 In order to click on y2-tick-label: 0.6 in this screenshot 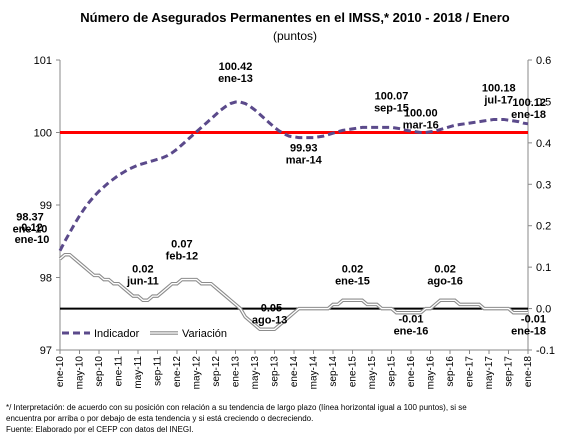, I will do `click(543, 61)`.